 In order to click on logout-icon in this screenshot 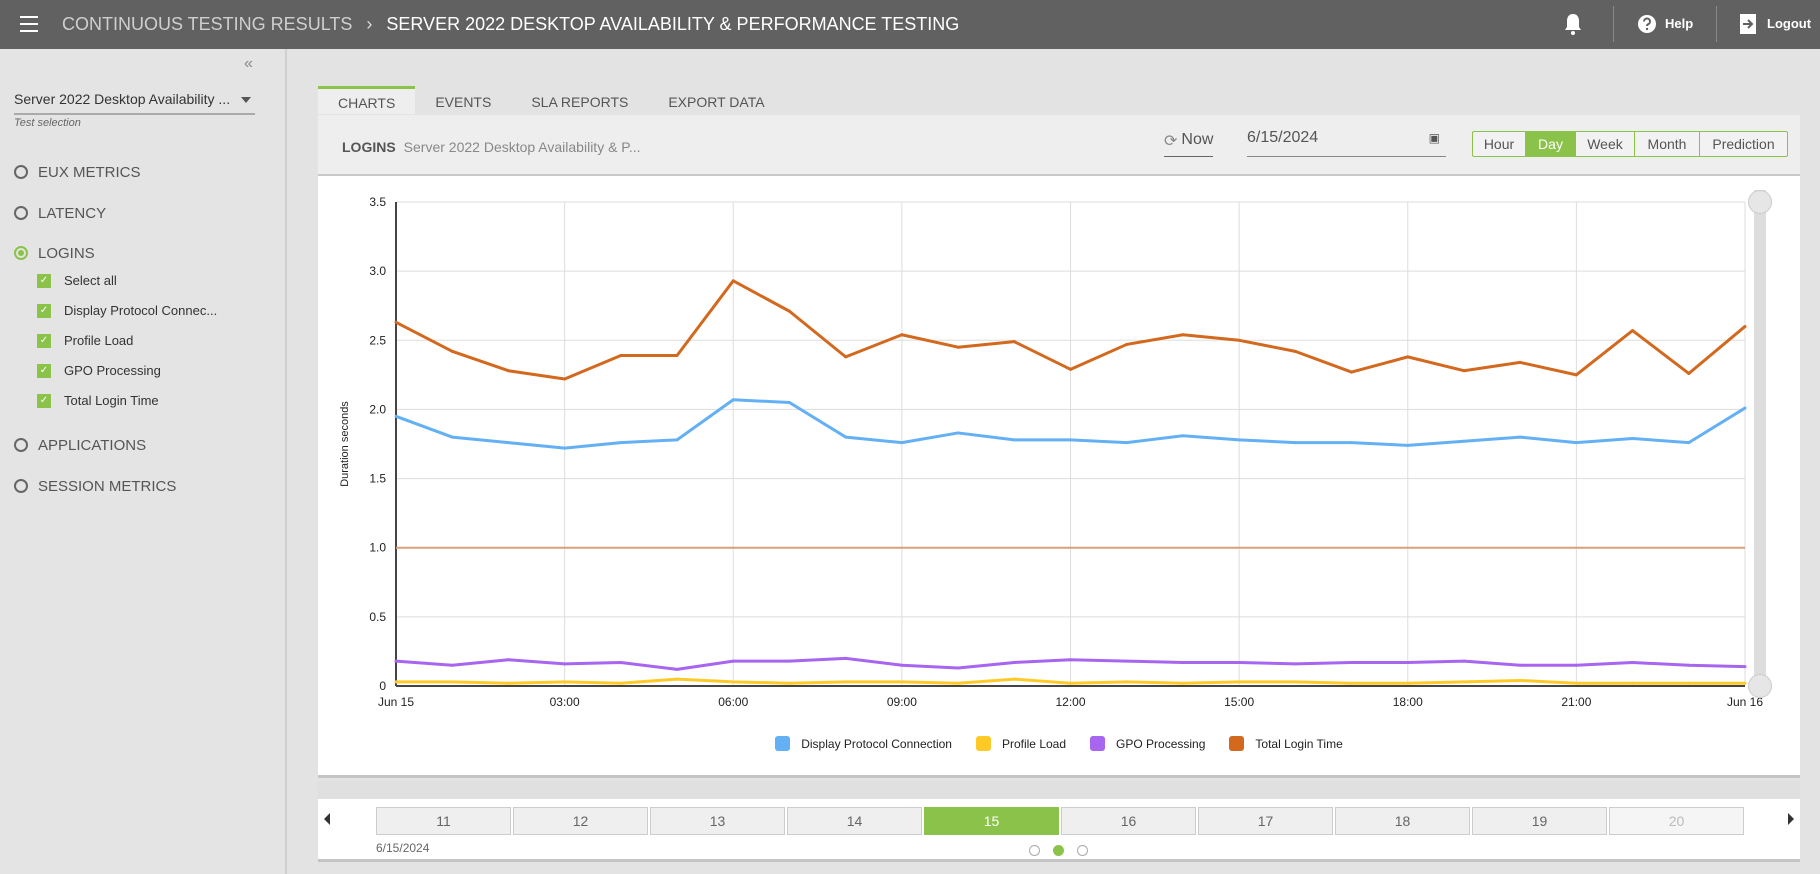, I will do `click(1749, 24)`.